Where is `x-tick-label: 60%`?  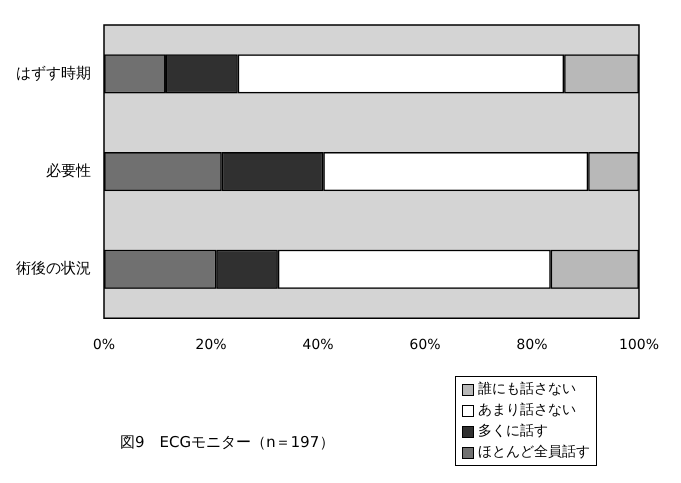
x-tick-label: 60% is located at coordinates (425, 345).